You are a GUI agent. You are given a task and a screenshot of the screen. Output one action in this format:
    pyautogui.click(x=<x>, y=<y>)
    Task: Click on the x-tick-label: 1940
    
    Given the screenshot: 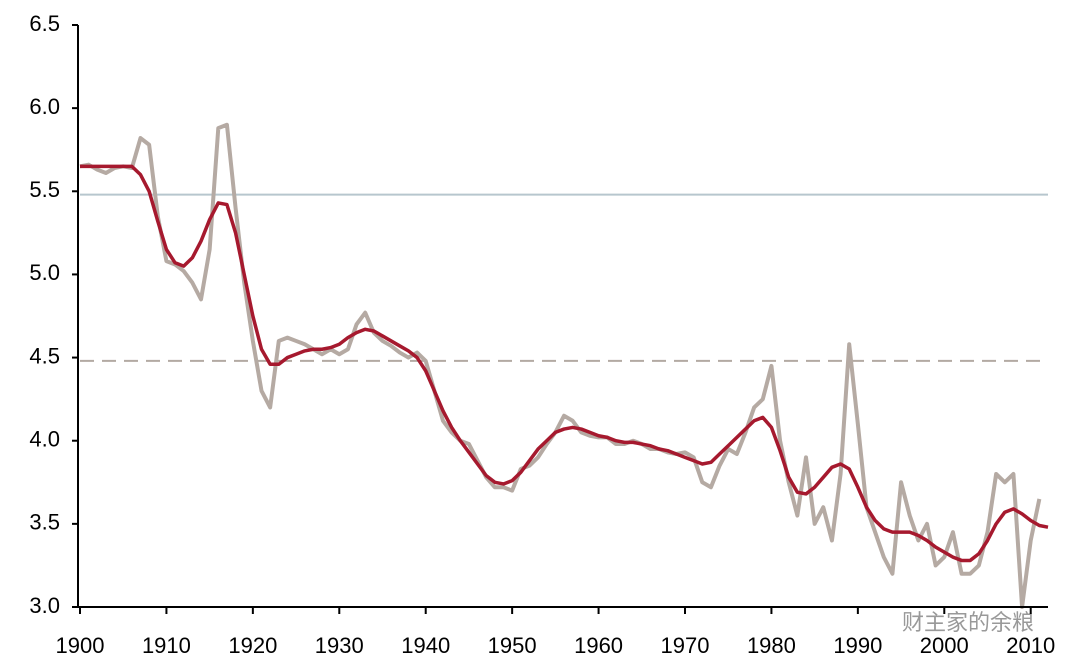 What is the action you would take?
    pyautogui.click(x=425, y=645)
    